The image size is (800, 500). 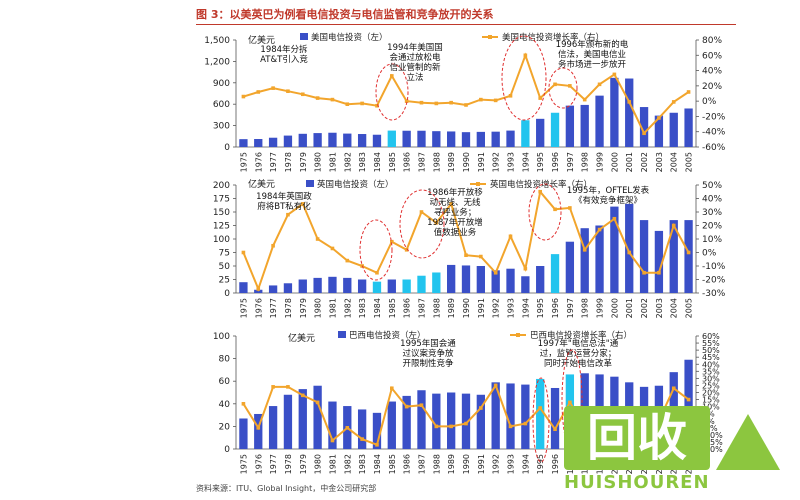 I want to click on chart-1-growth-point-1975, so click(x=243, y=96).